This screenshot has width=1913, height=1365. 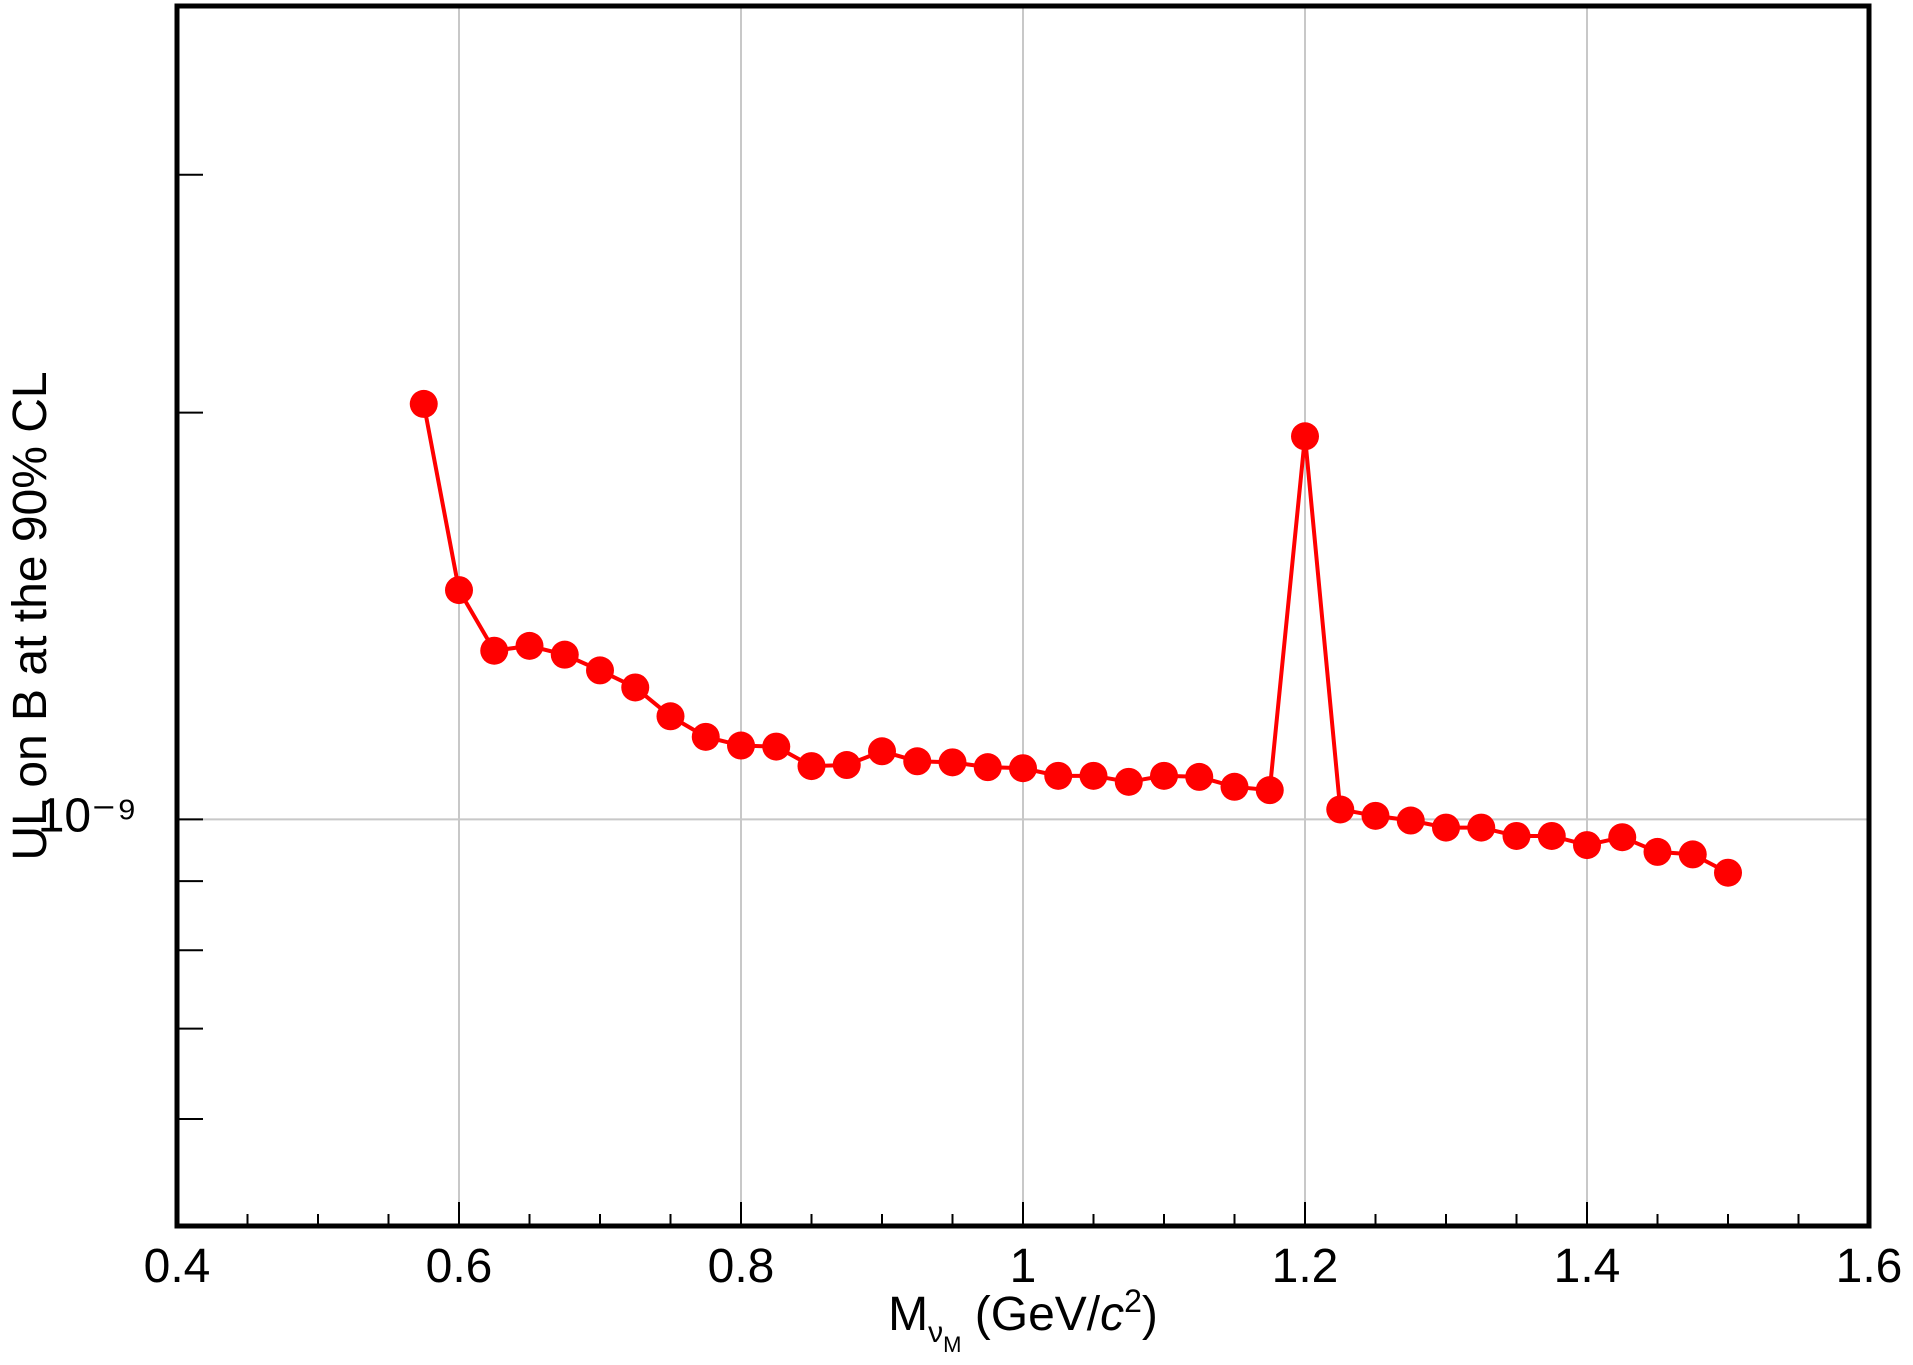 What do you see at coordinates (177, 1266) in the screenshot?
I see `x-tick-label: 0.4` at bounding box center [177, 1266].